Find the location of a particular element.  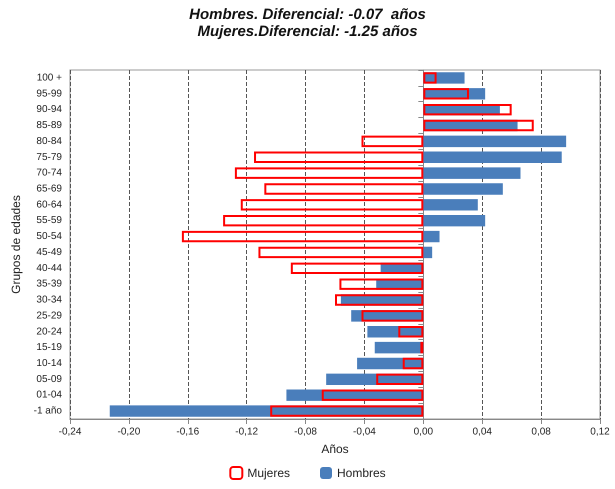

chart-subtitle: Mujeres.Diferencial: -1.25 años is located at coordinates (307, 31).